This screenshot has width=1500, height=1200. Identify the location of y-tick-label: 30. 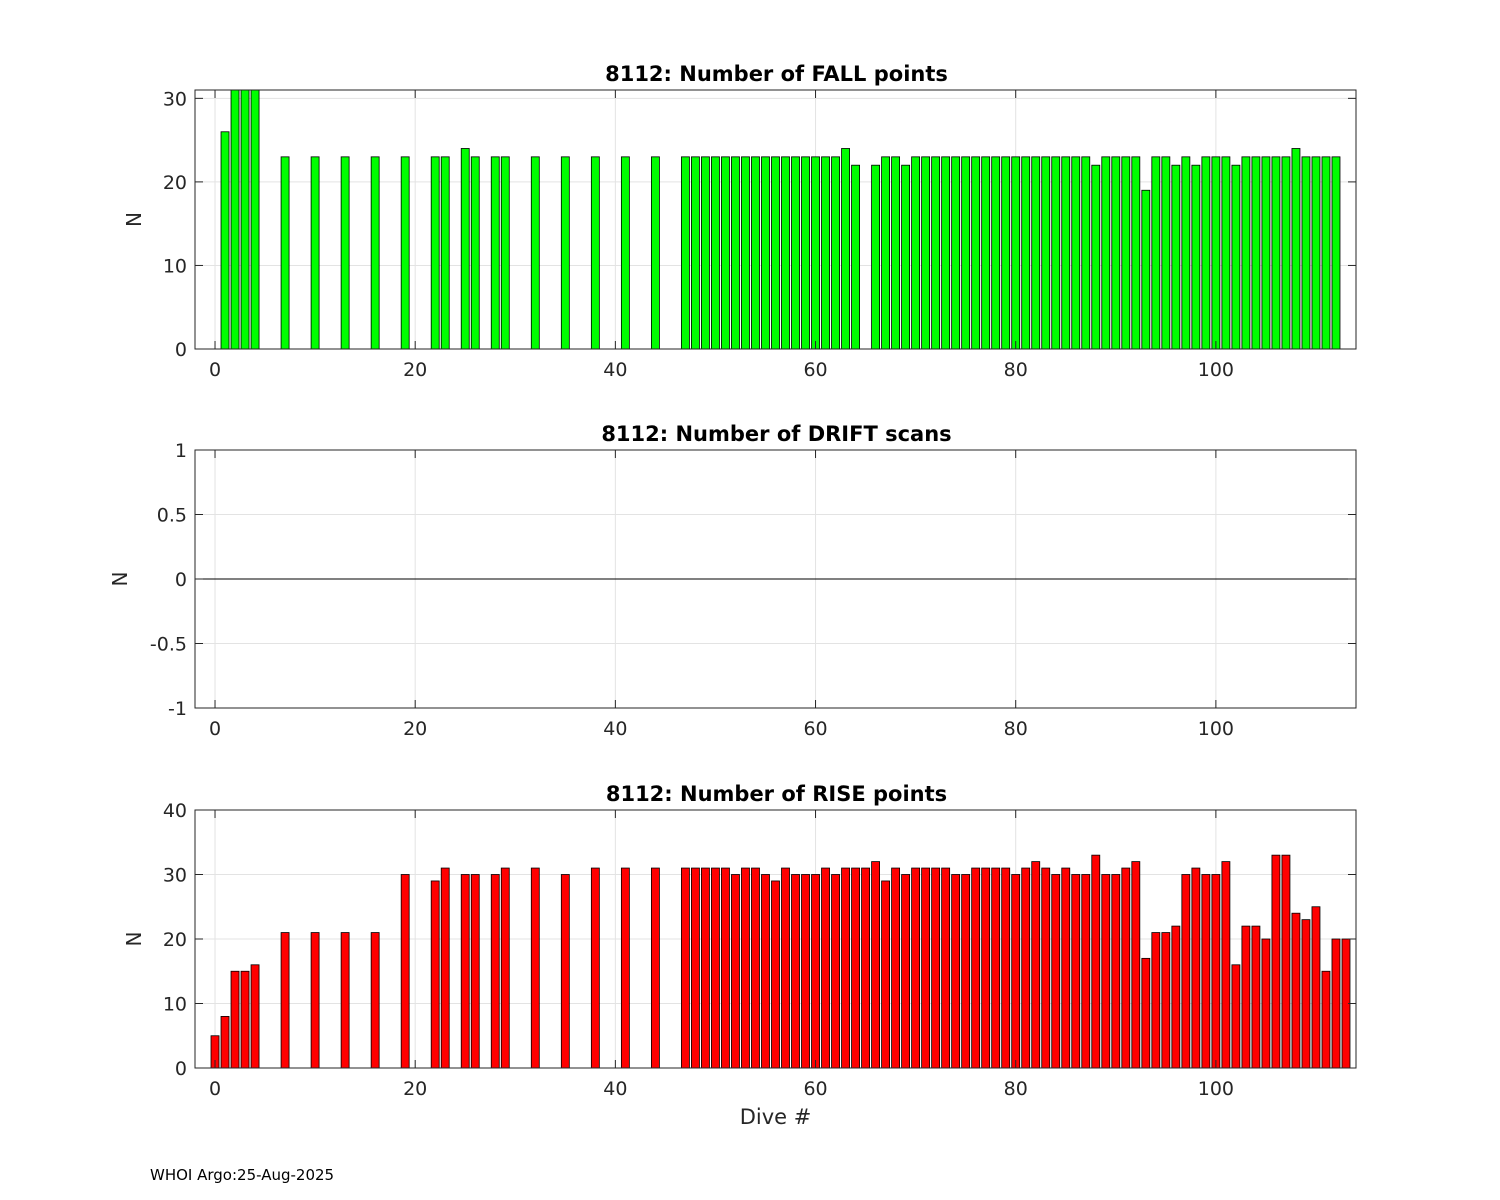
(175, 876).